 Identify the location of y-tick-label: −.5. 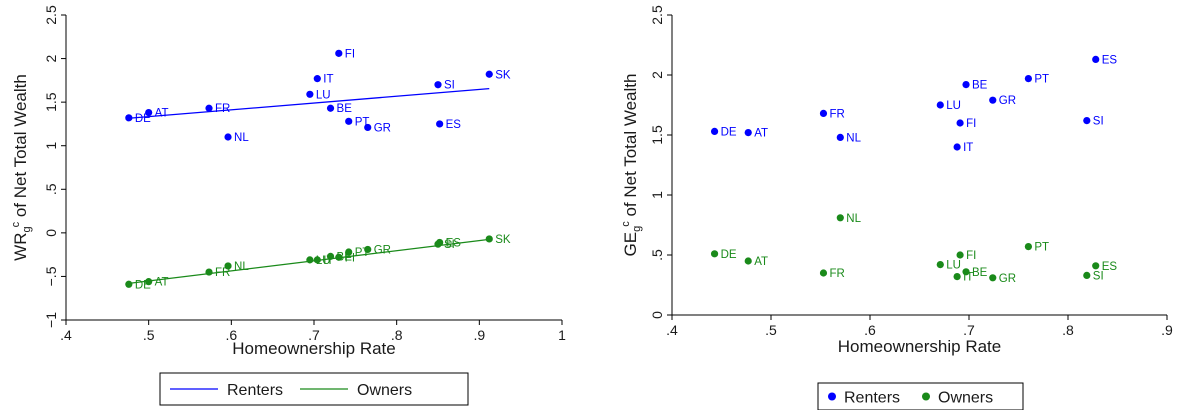
(51, 276).